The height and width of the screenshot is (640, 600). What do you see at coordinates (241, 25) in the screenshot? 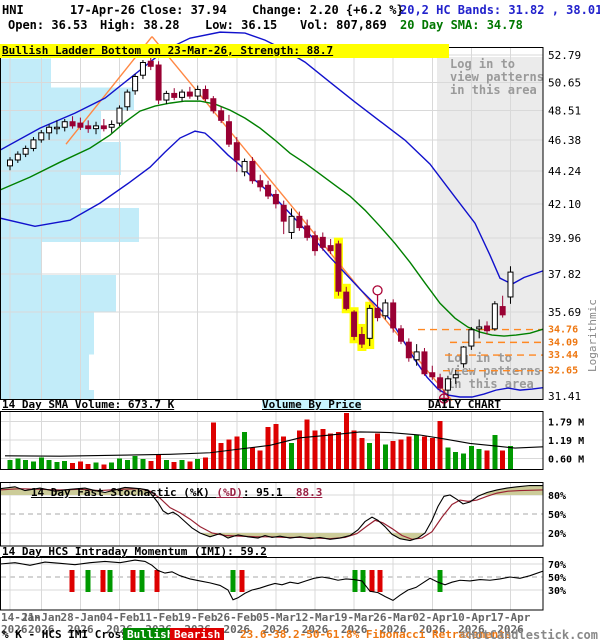
I see `quote-low: Low: 36.15` at bounding box center [241, 25].